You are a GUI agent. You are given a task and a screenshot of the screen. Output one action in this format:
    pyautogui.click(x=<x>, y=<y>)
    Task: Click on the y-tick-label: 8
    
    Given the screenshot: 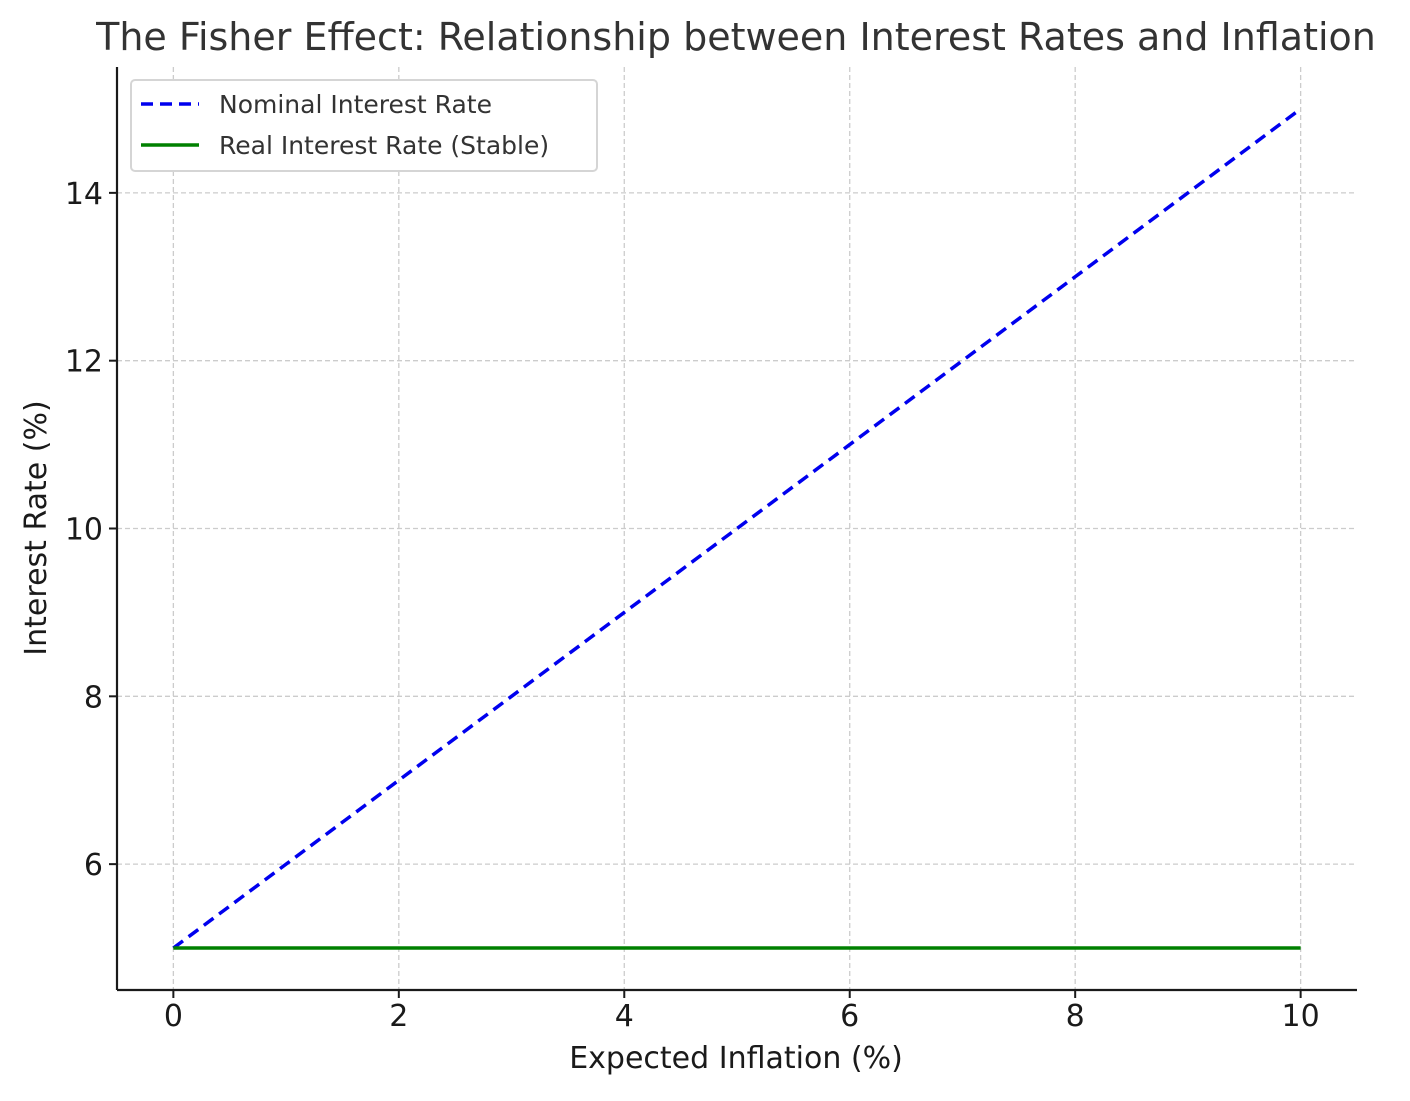 What is the action you would take?
    pyautogui.click(x=93, y=697)
    